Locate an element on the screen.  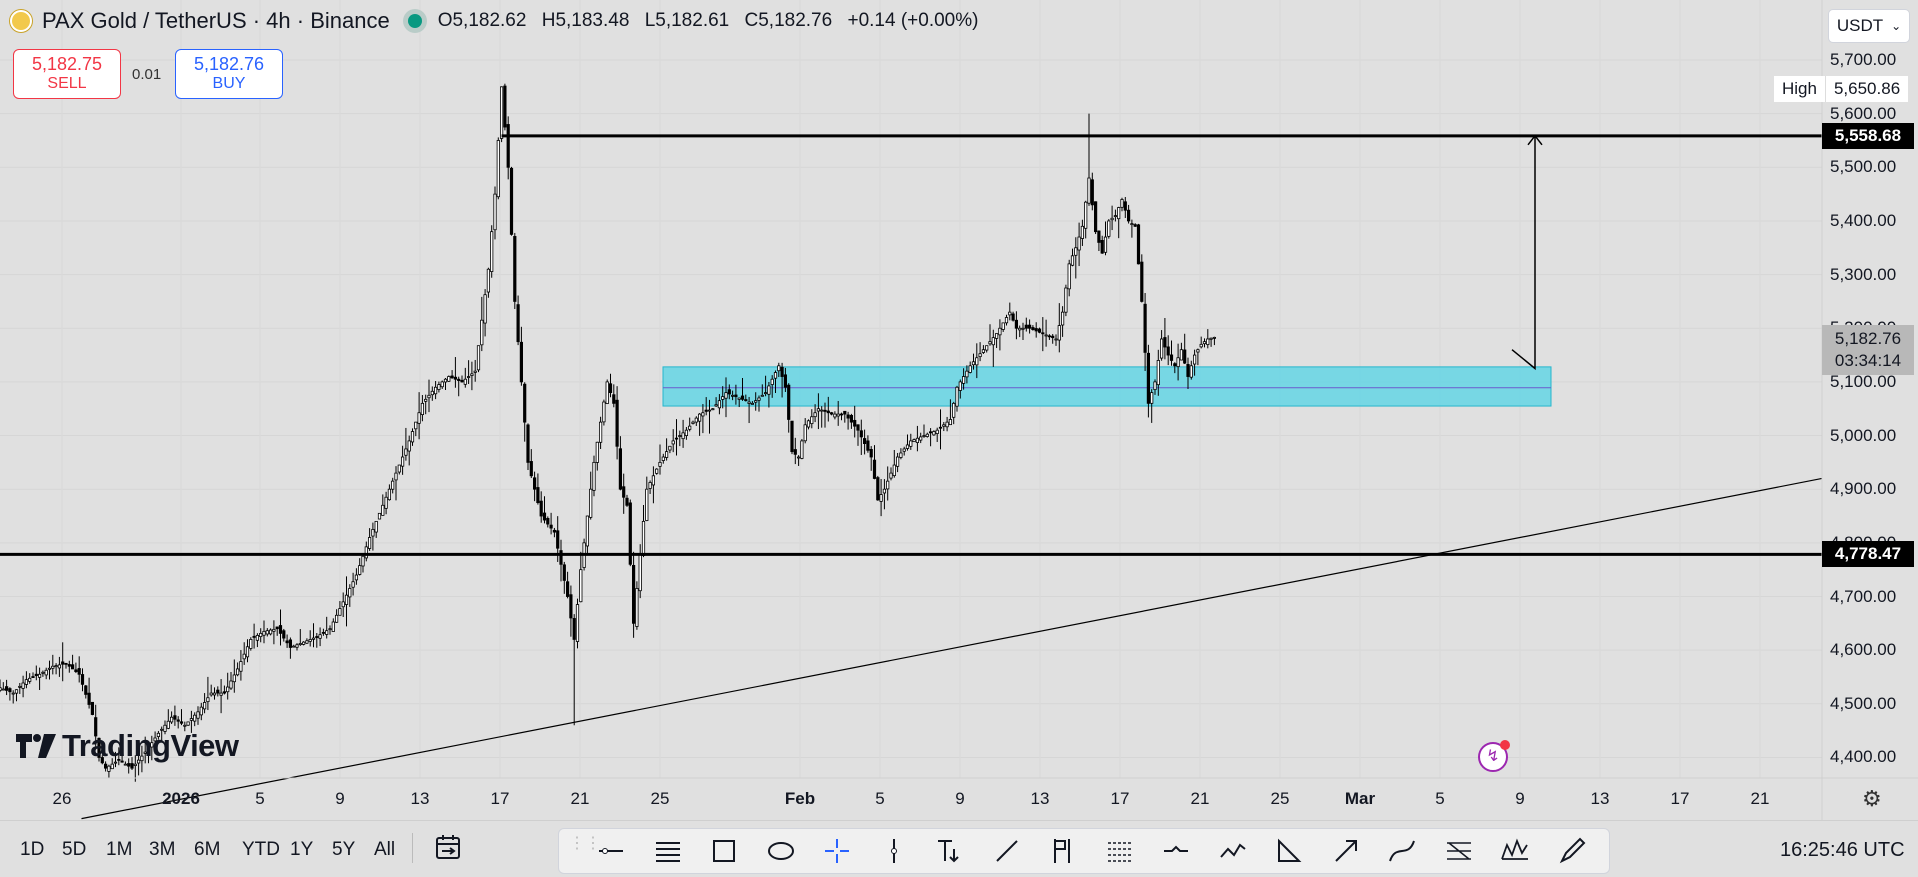
rectangle-icon is located at coordinates (724, 851).